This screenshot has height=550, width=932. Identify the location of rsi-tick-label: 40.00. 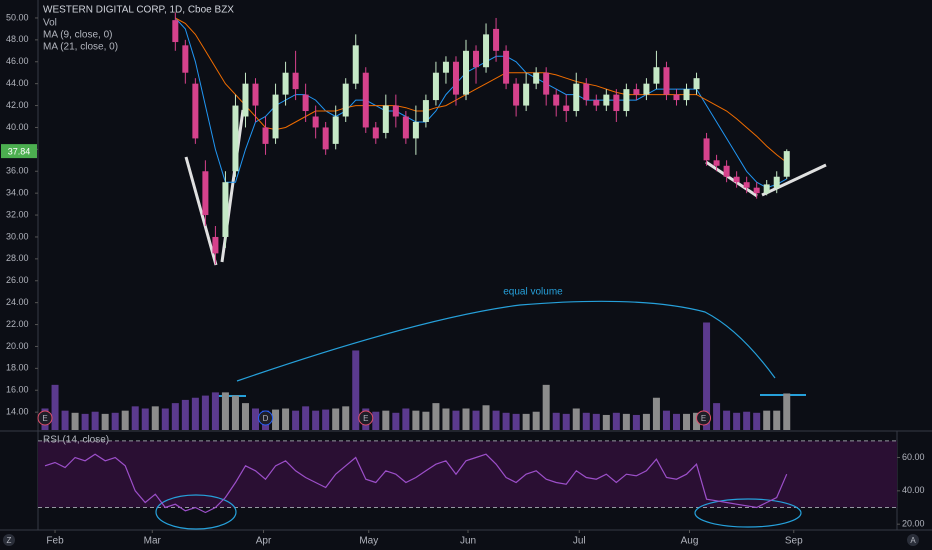
(913, 490).